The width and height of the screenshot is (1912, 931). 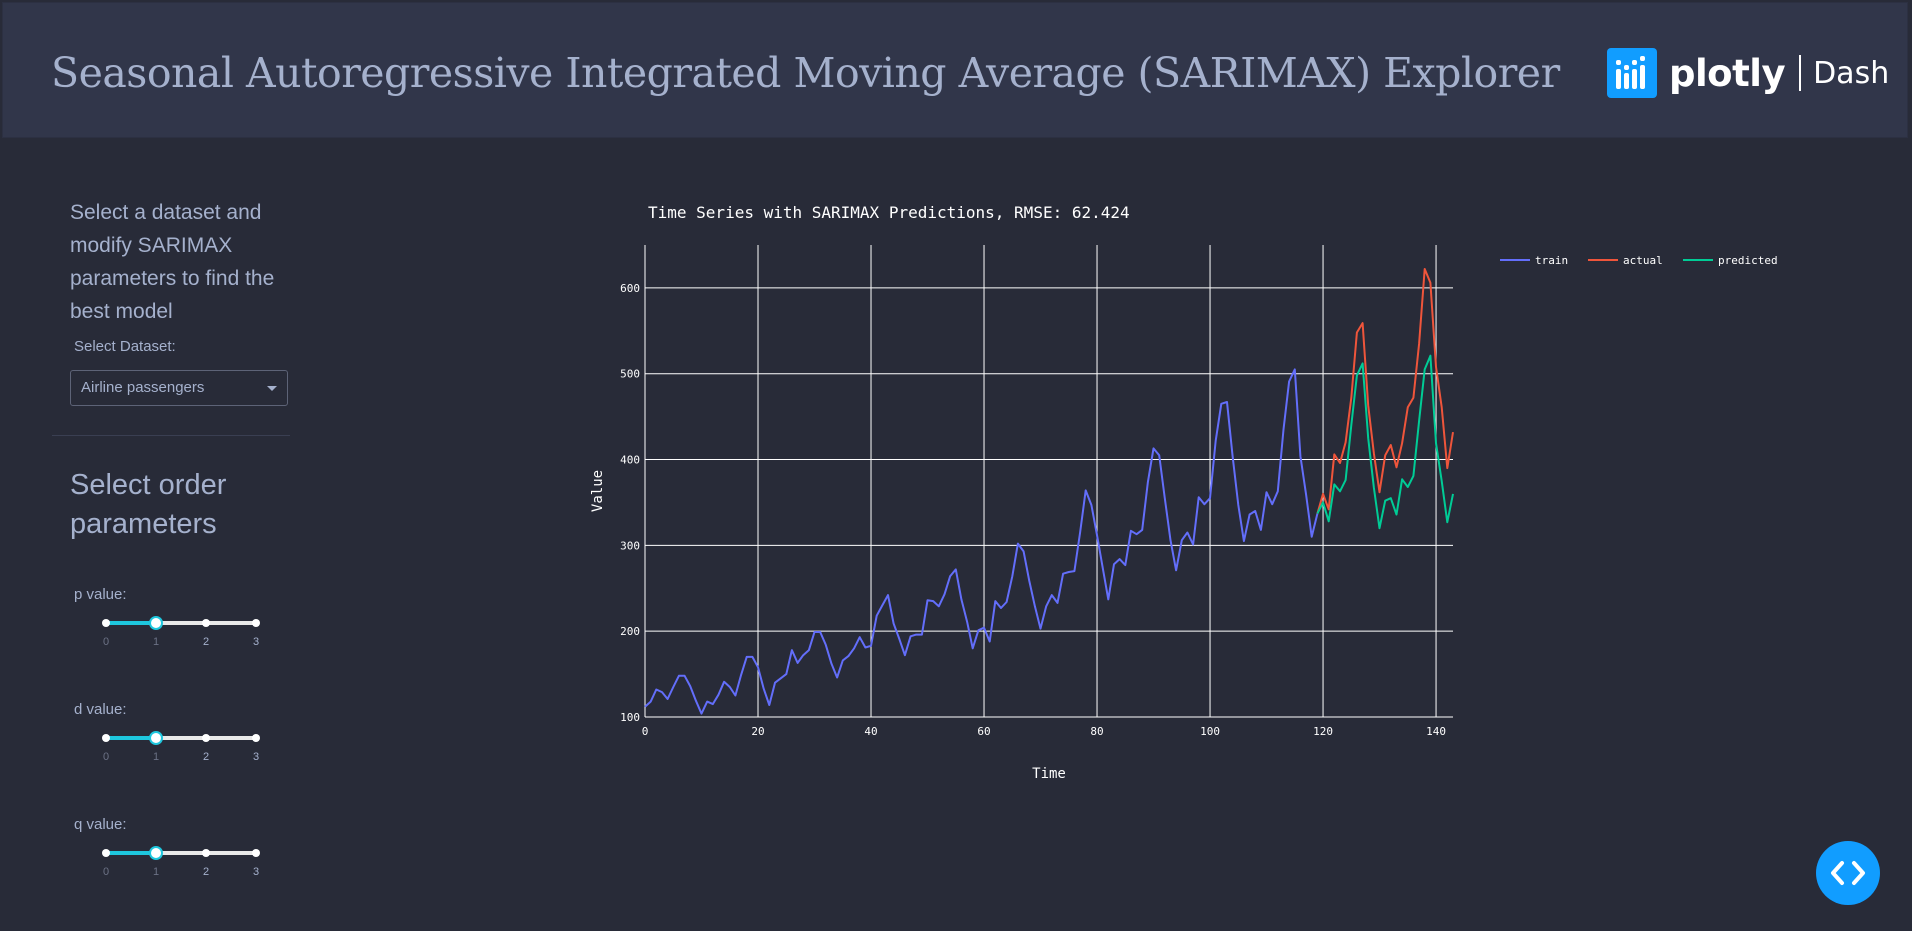 What do you see at coordinates (630, 631) in the screenshot?
I see `y-tick-label: 200` at bounding box center [630, 631].